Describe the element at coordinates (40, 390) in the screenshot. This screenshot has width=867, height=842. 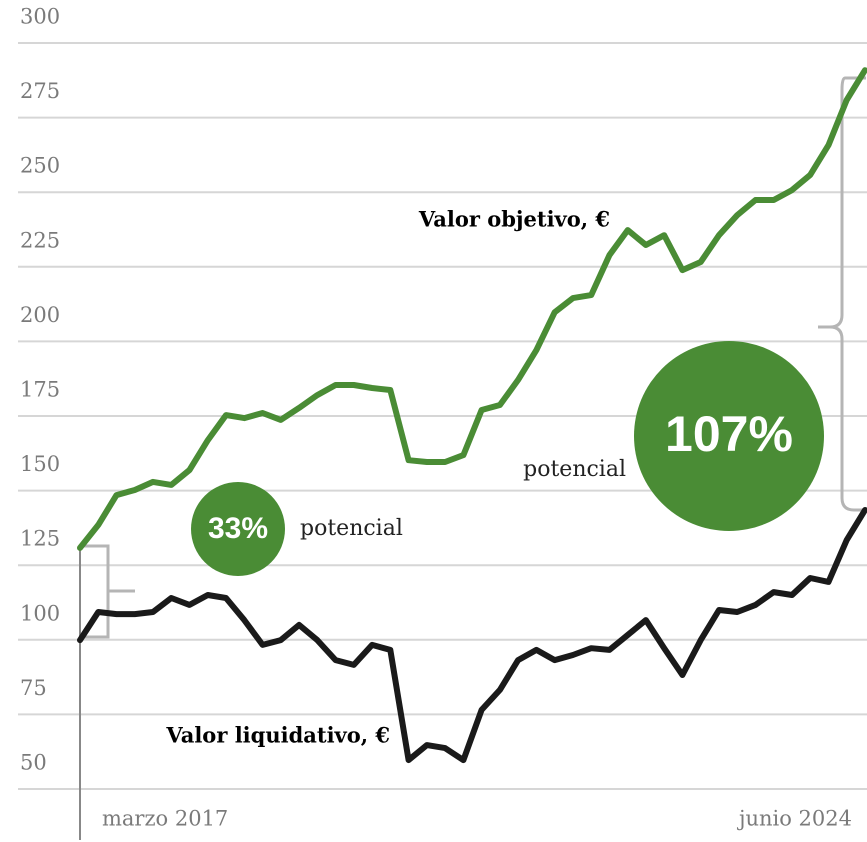
I see `y-tick-label: 175` at that location.